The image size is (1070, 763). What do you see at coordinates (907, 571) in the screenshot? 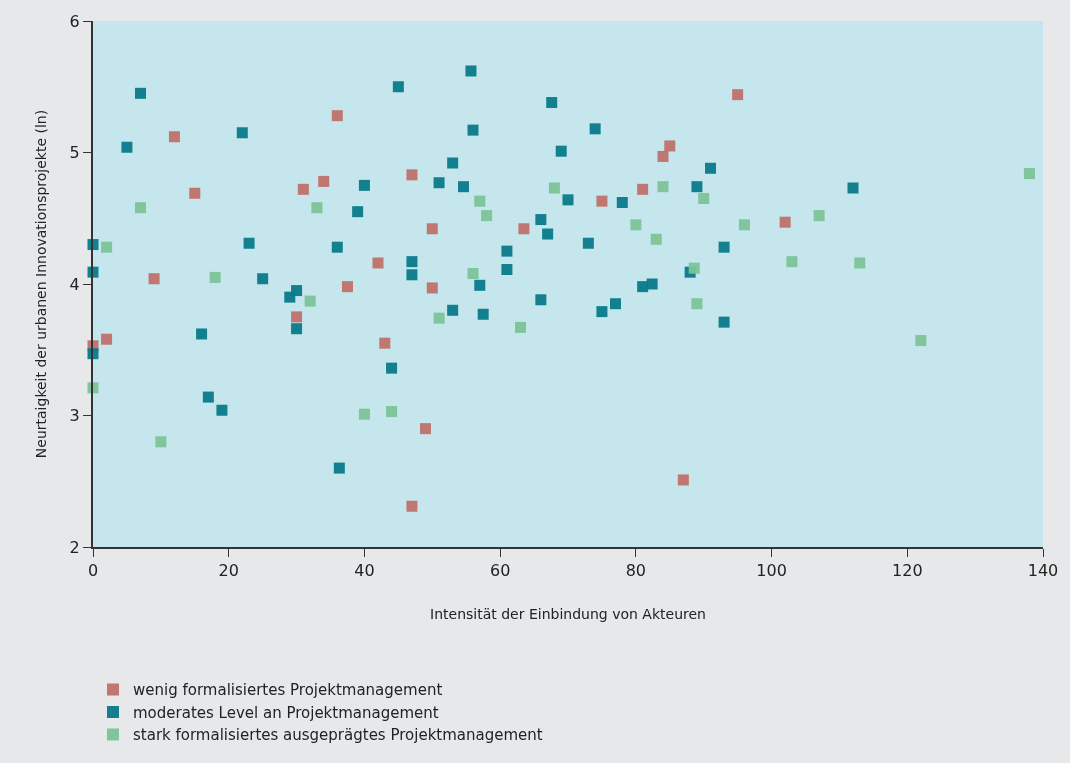
I see `x-tick-label: 120` at bounding box center [907, 571].